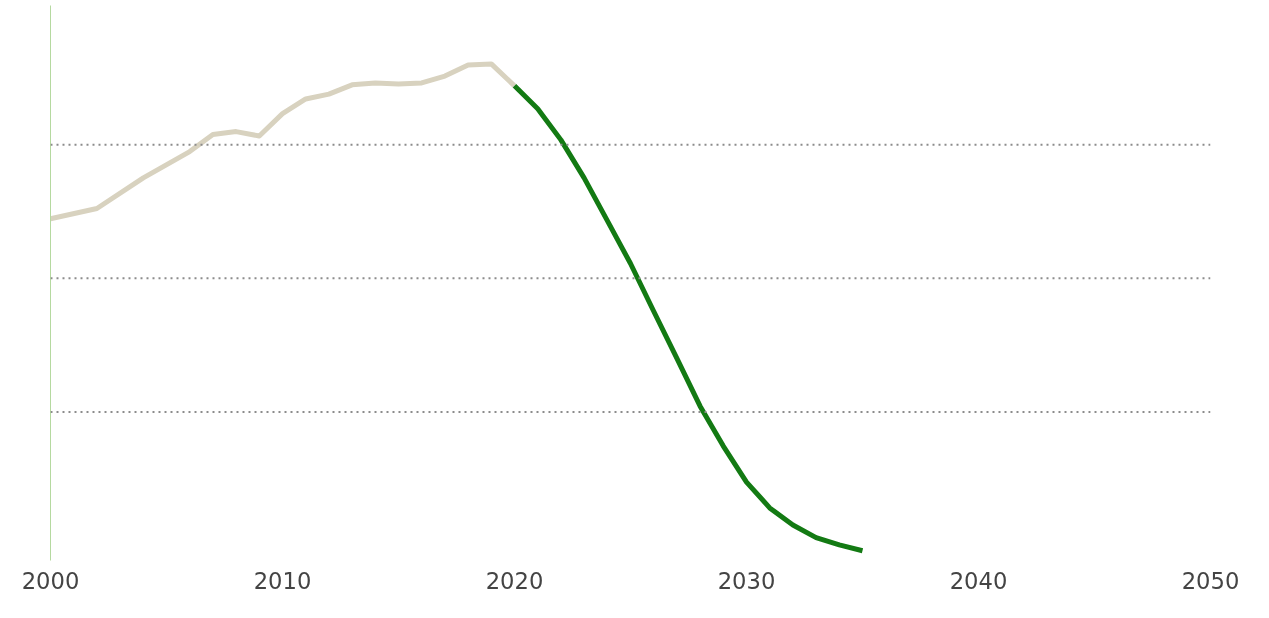 This screenshot has height=618, width=1269. What do you see at coordinates (978, 580) in the screenshot?
I see `x-tick-label: 2040` at bounding box center [978, 580].